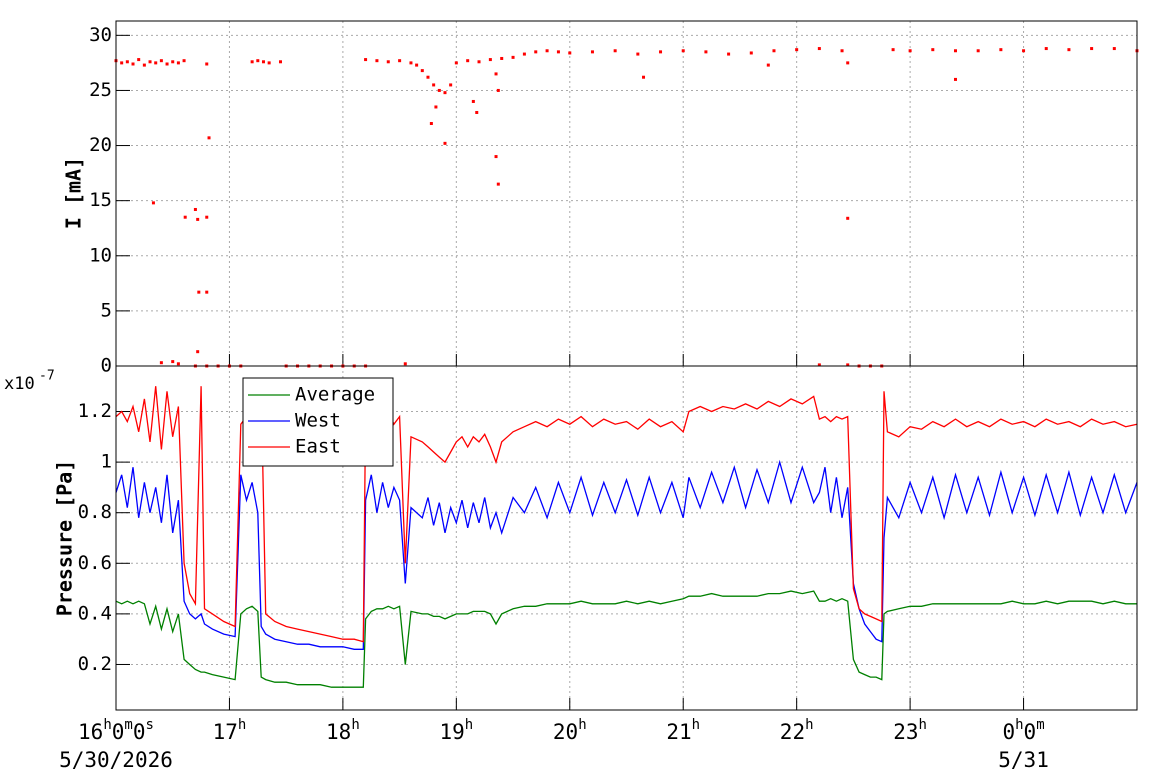 The height and width of the screenshot is (782, 1158). What do you see at coordinates (116, 760) in the screenshot?
I see `date-label: 5/30/2026` at bounding box center [116, 760].